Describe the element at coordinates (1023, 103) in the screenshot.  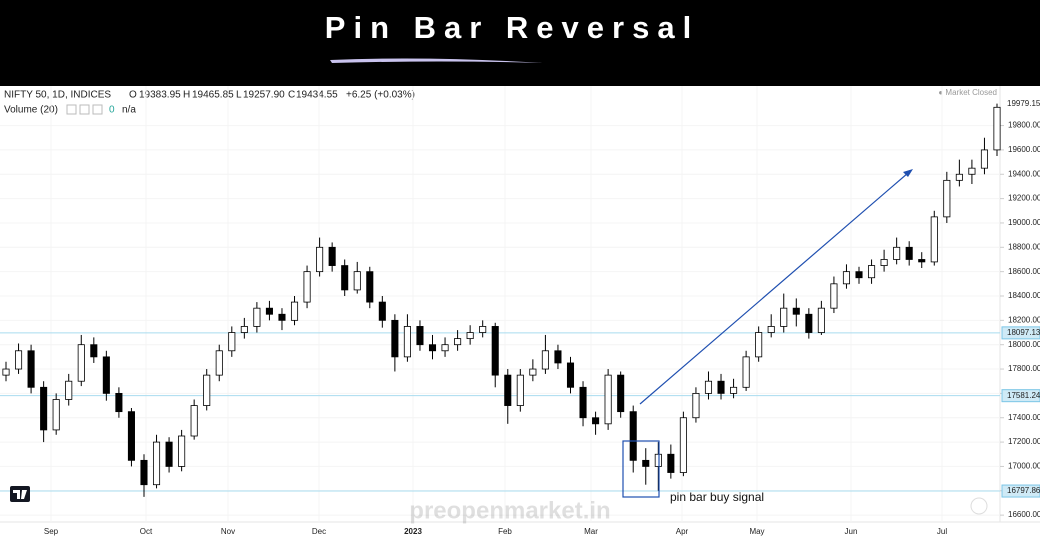
I see `last-price-label: 19979.15` at that location.